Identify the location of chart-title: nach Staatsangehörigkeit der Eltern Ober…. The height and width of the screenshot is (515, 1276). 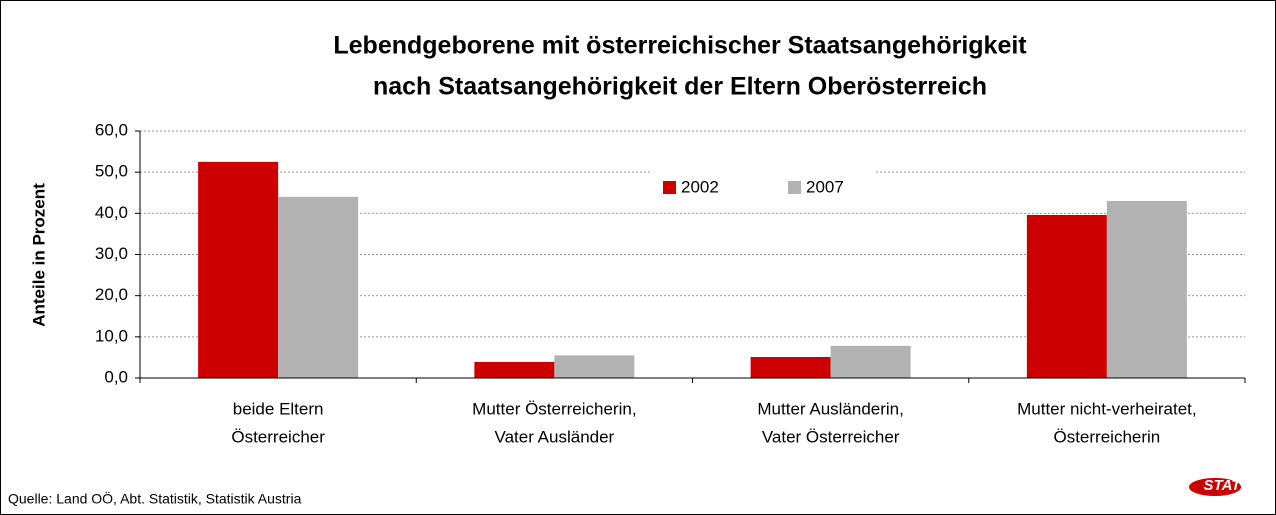
(680, 87).